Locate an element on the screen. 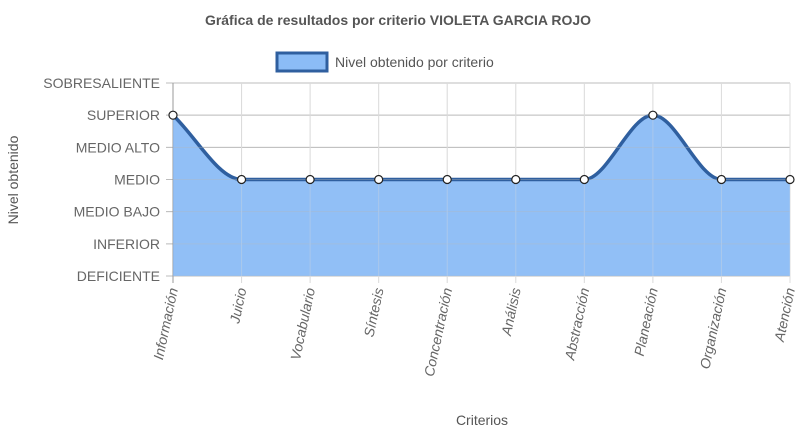 Image resolution: width=795 pixels, height=440 pixels. y-tick-label: MEDIO is located at coordinates (137, 180).